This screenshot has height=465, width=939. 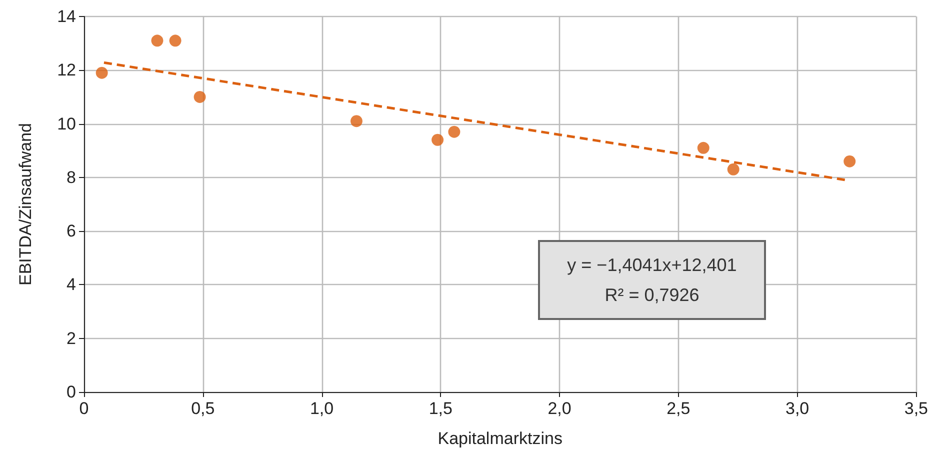 I want to click on x-tick-label: 1,5, so click(x=440, y=408).